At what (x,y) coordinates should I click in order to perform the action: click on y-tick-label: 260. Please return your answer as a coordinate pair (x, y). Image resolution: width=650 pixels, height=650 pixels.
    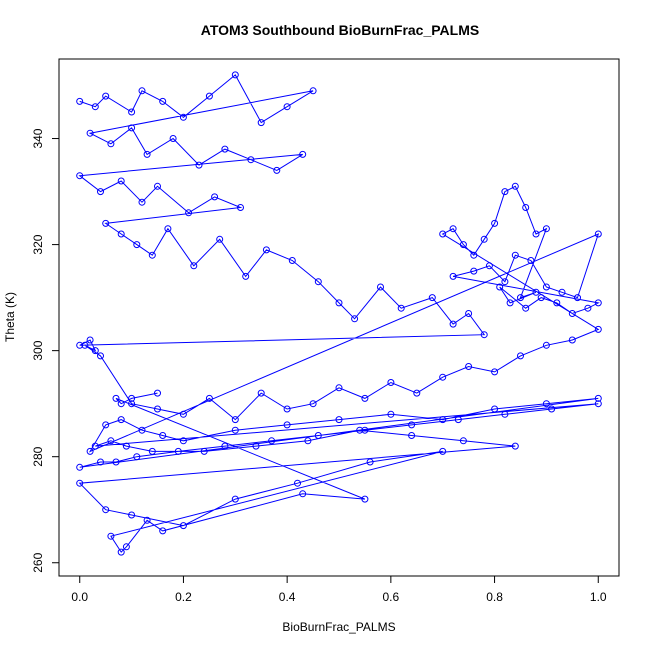
    Looking at the image, I should click on (38, 562).